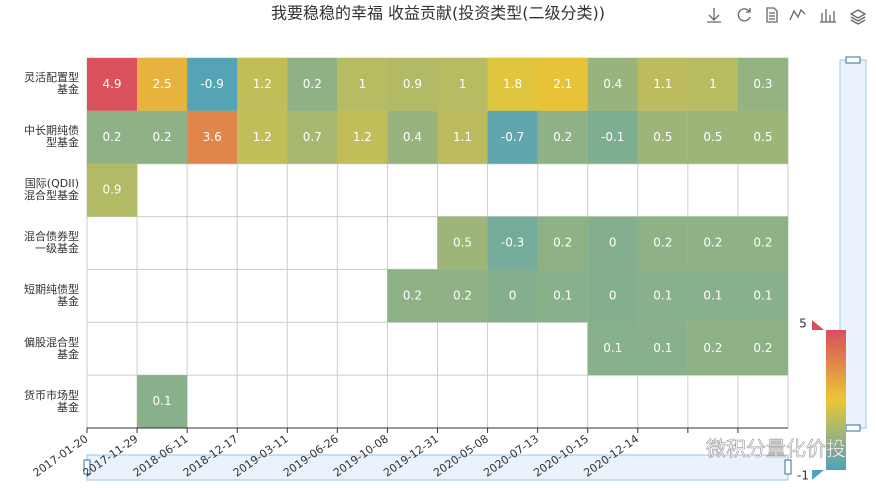 The height and width of the screenshot is (488, 876). I want to click on stack-icon, so click(858, 17).